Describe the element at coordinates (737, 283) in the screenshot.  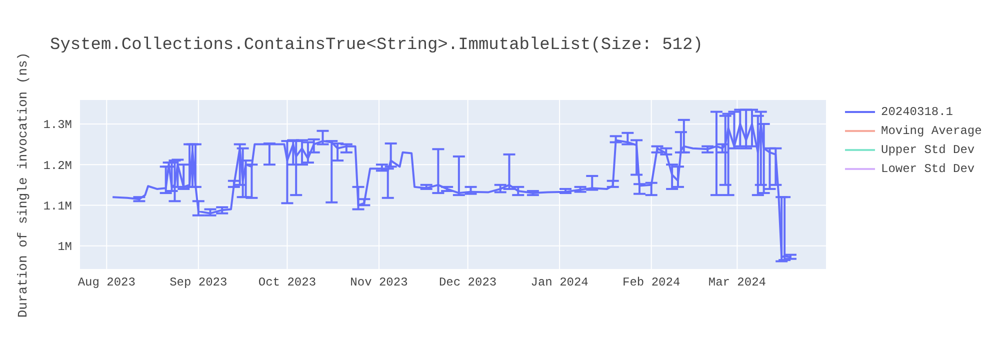
I see `x-tick-label: Mar 2024` at that location.